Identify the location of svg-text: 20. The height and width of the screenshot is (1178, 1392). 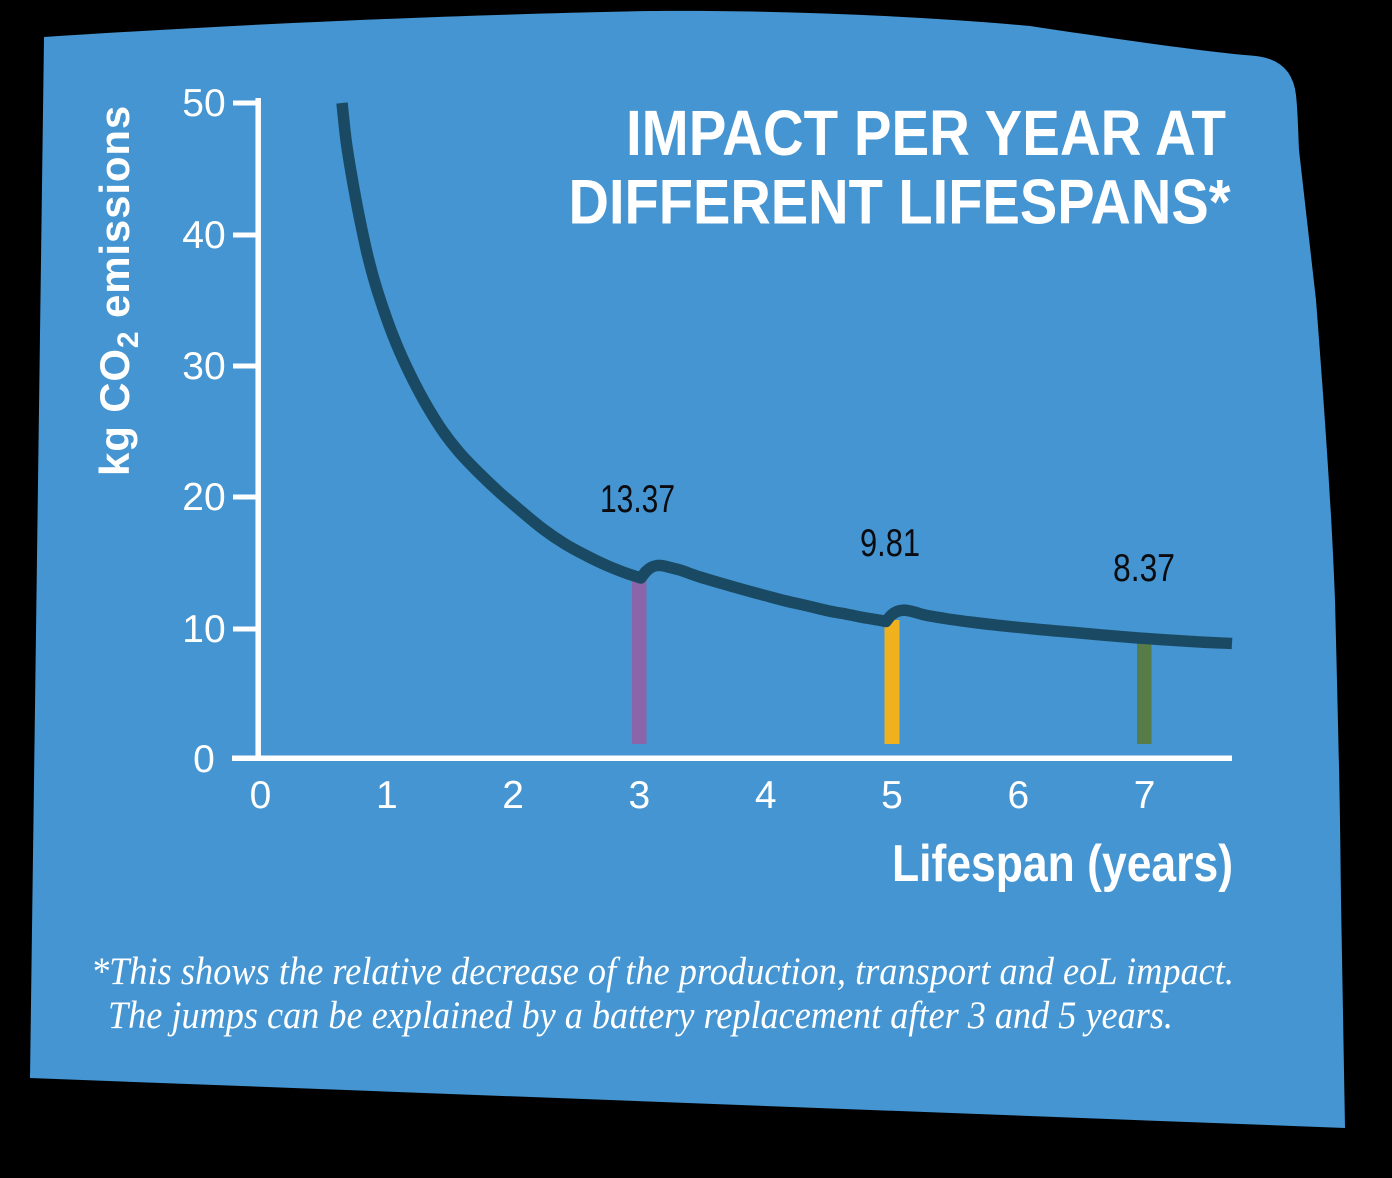
(203, 497).